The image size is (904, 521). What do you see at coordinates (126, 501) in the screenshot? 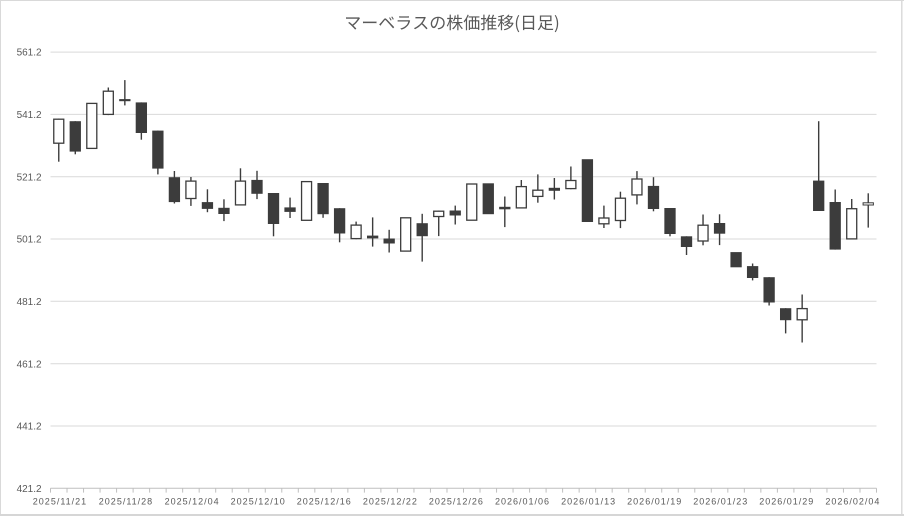
I see `svg-text: 2025/11/28` at bounding box center [126, 501].